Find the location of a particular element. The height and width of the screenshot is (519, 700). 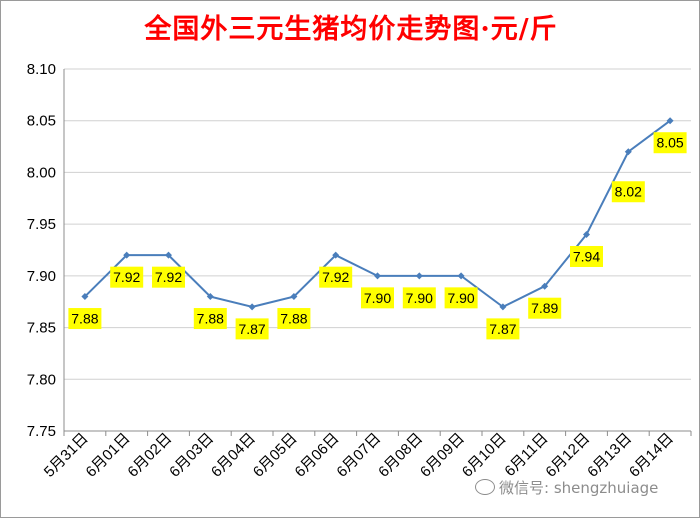

y-tick-label: 7.75 is located at coordinates (41, 431).